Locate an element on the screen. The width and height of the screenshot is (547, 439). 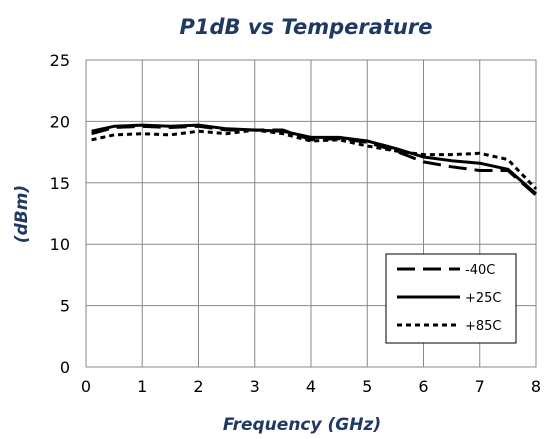
legend-label: -40C is located at coordinates (480, 270).